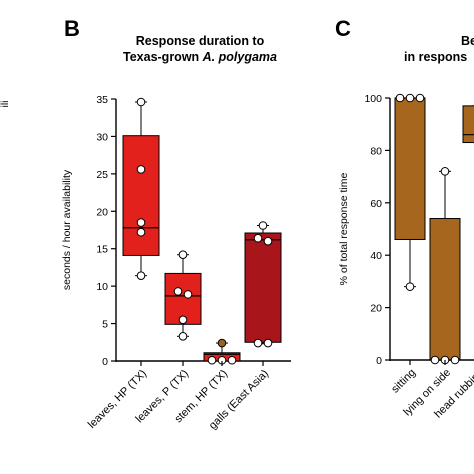  Describe the element at coordinates (105, 362) in the screenshot. I see `panel-b-y-tick-label: 0` at that location.